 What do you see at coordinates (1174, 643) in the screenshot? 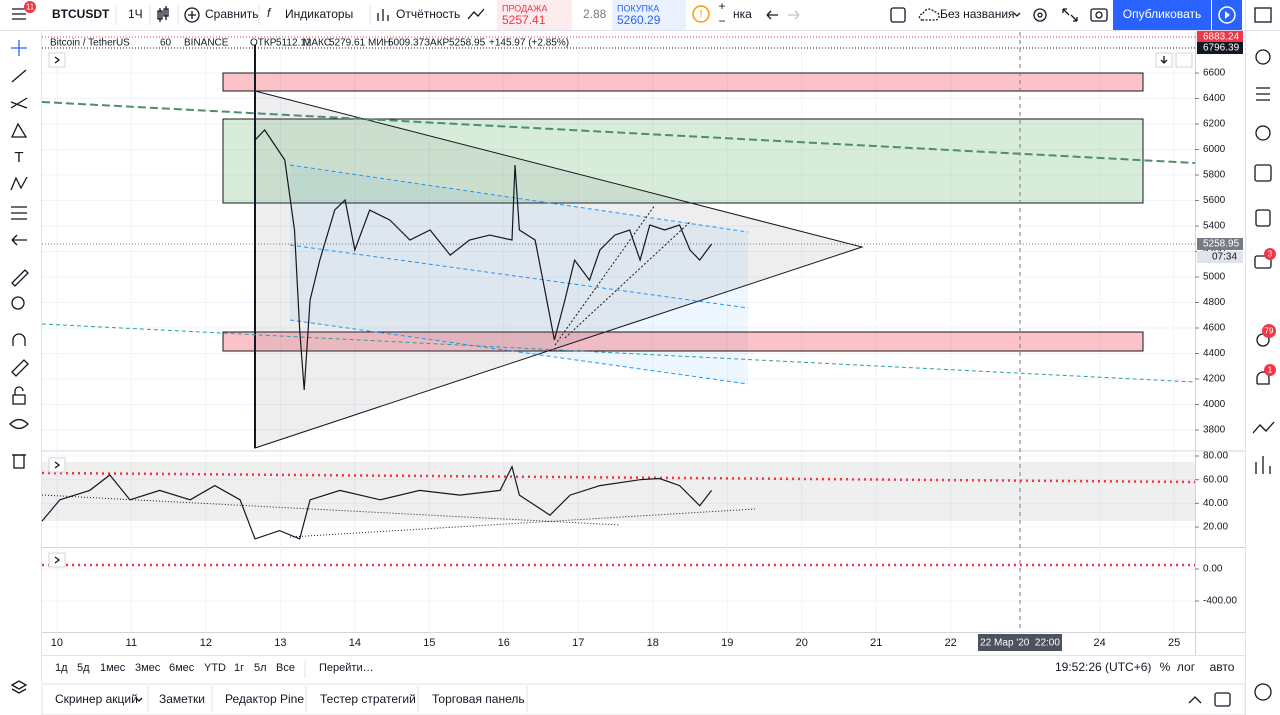
I see `x-tick-label: 25` at bounding box center [1174, 643].